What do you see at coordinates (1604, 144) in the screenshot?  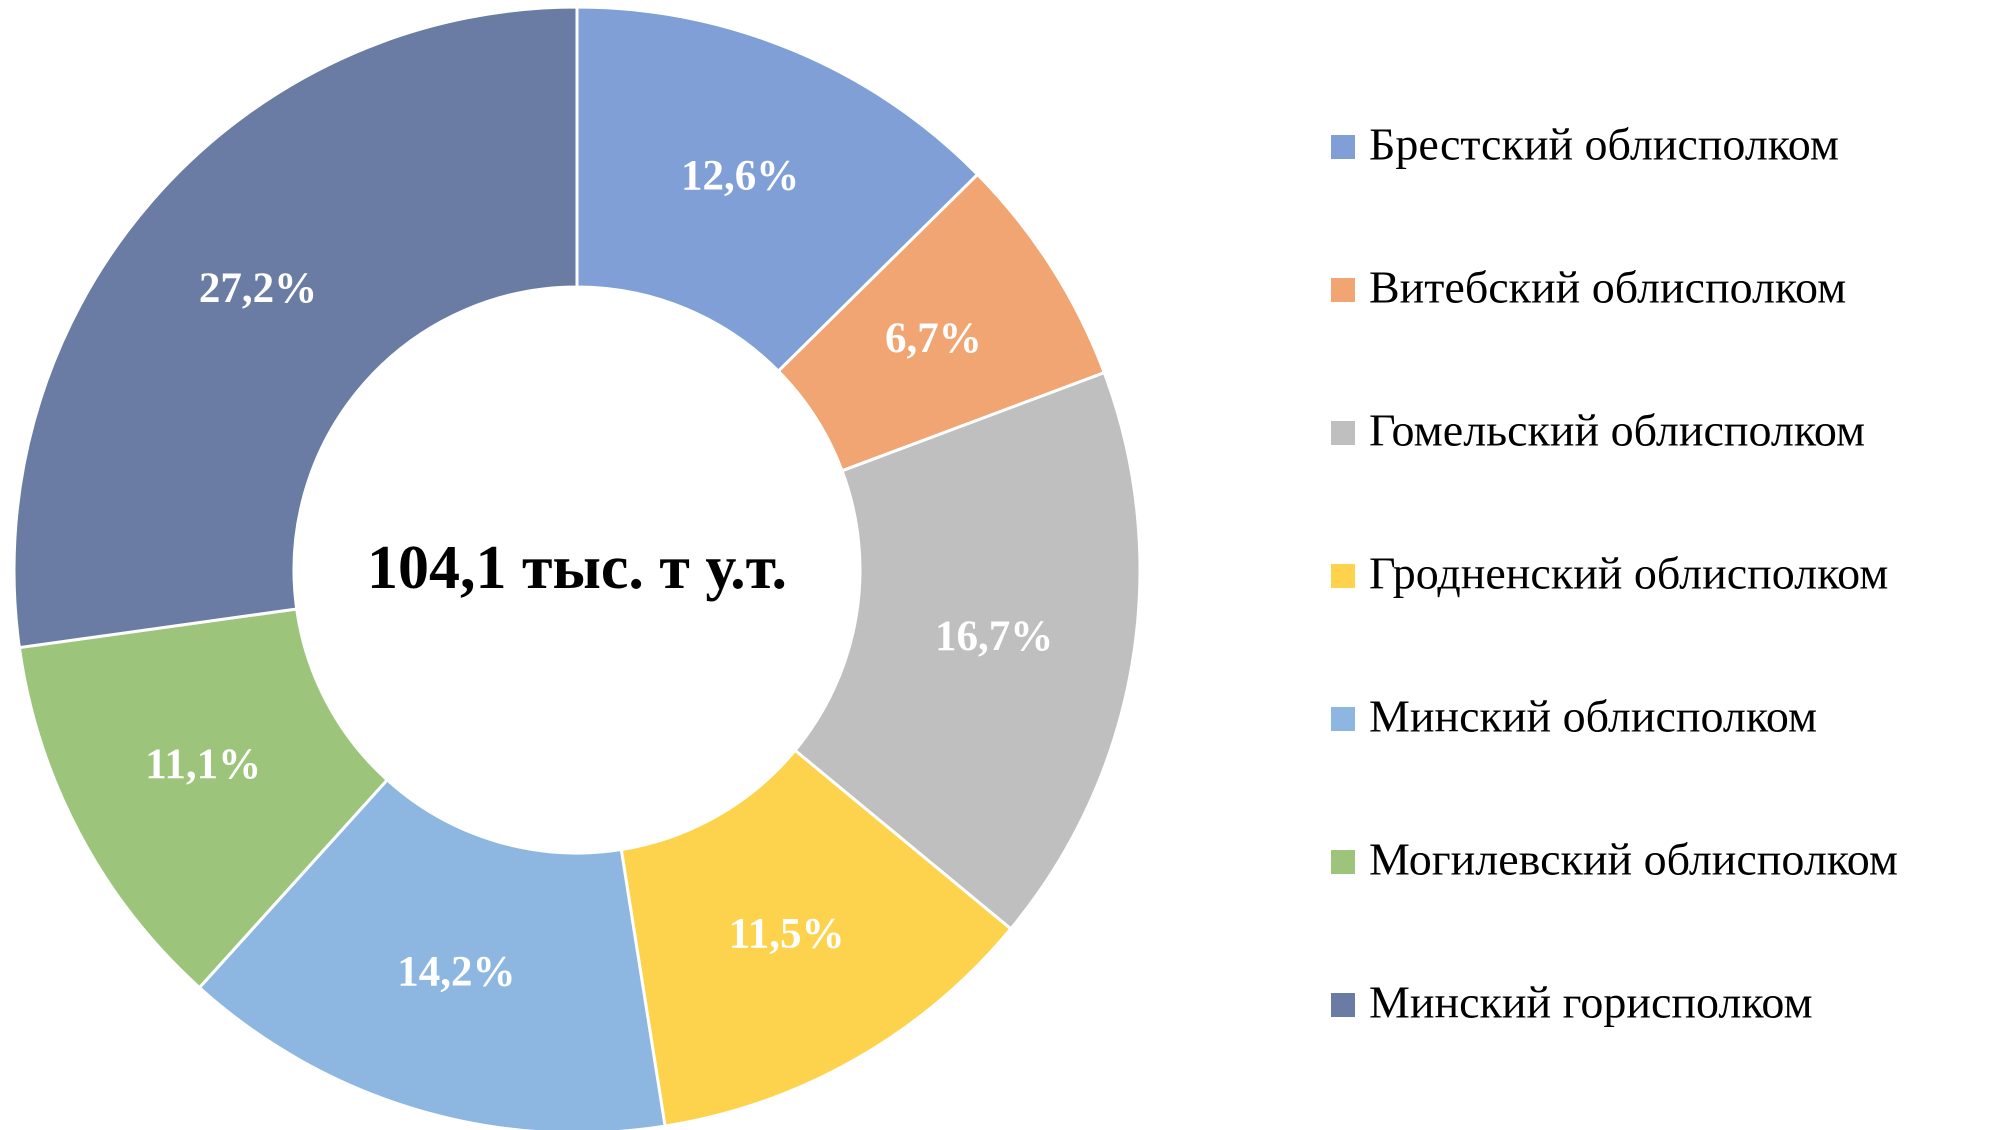 I see `legend-label: Брестский облисполком` at bounding box center [1604, 144].